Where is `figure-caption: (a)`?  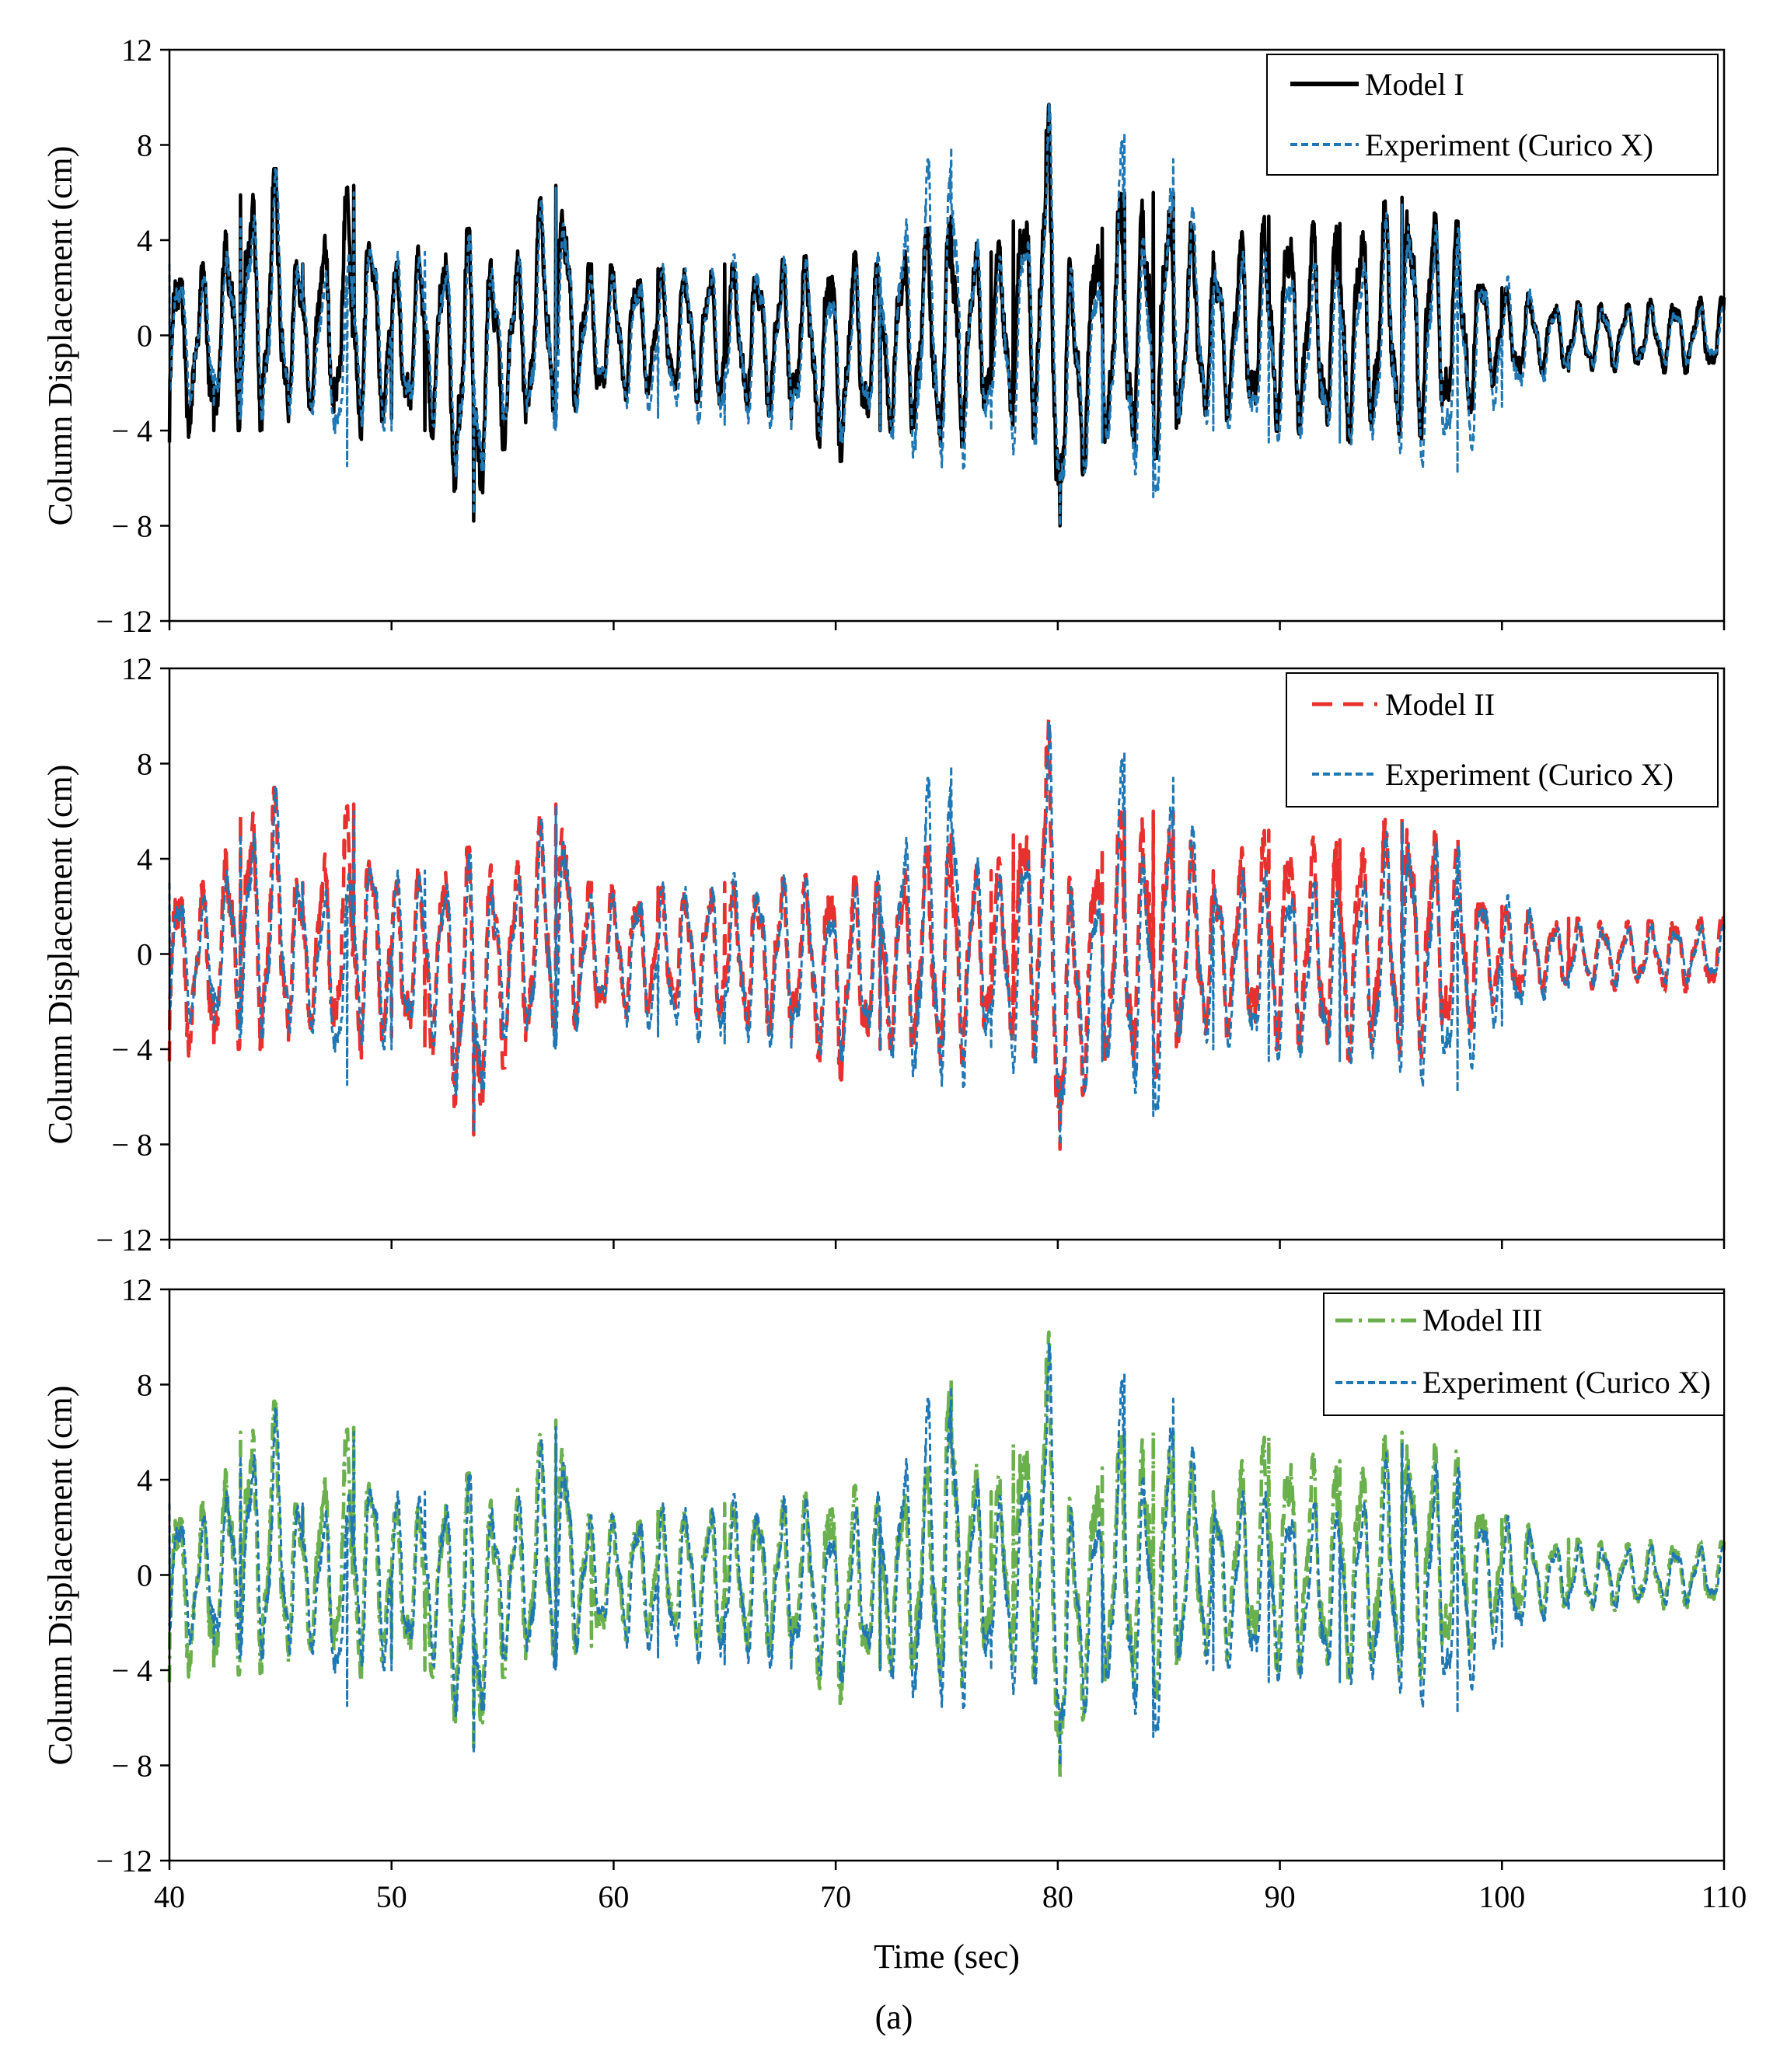
figure-caption: (a) is located at coordinates (894, 2017).